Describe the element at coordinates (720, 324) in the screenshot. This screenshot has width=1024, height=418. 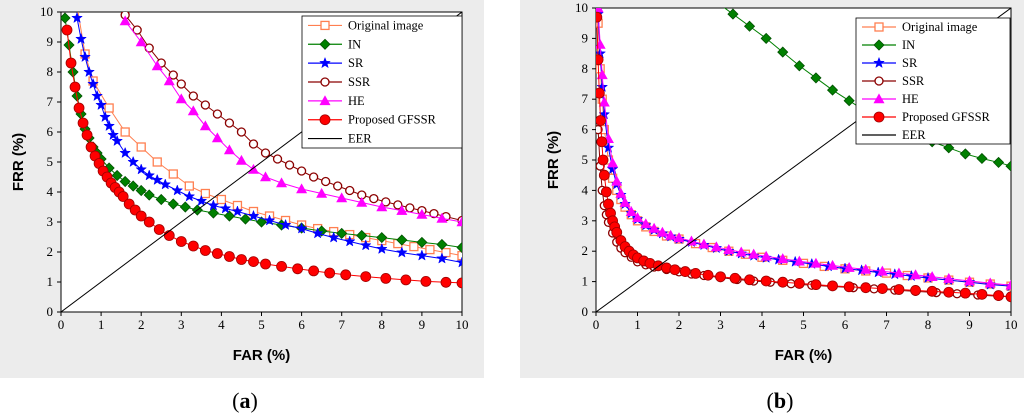
I see `x-tick-label-3: 3` at that location.